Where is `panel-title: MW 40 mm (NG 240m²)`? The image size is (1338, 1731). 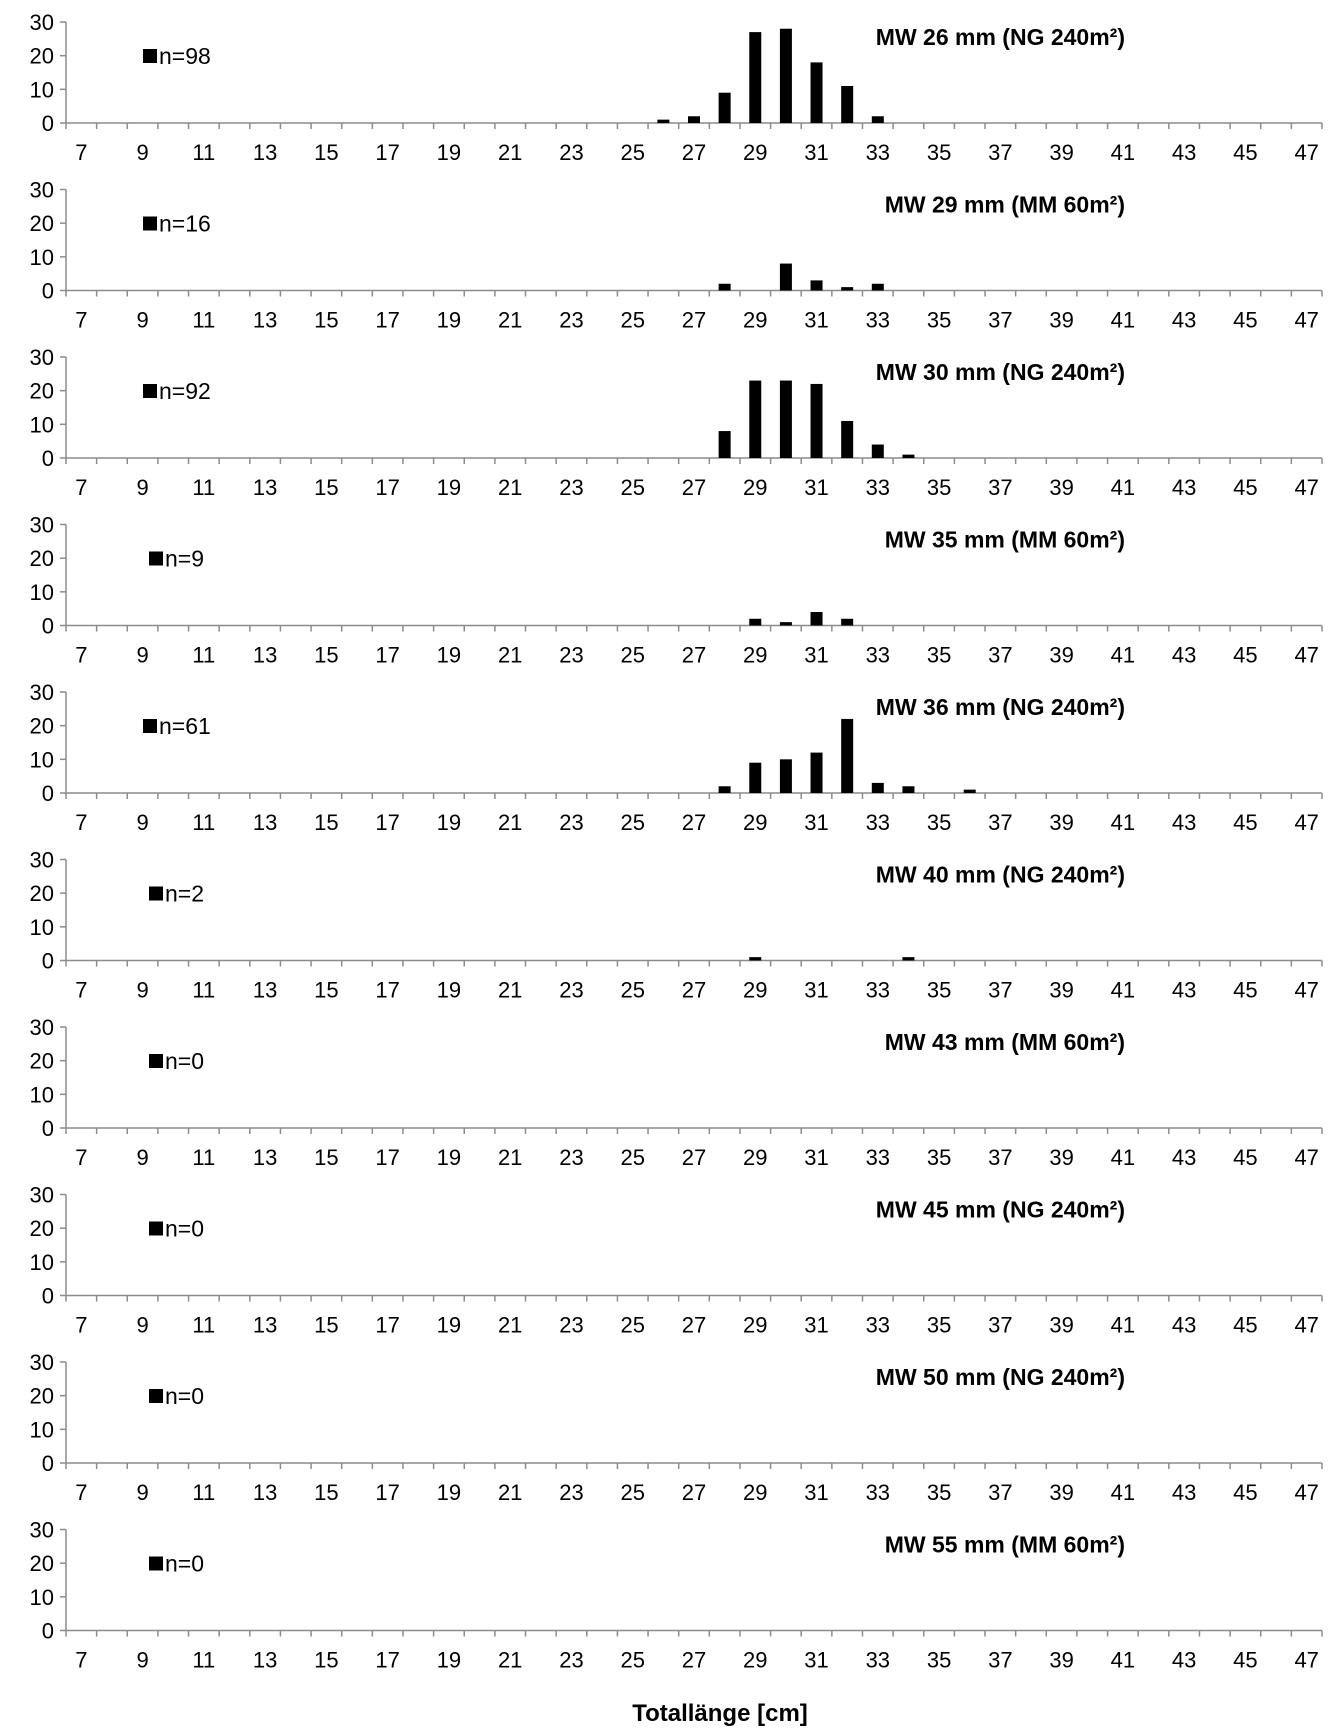 panel-title: MW 40 mm (NG 240m²) is located at coordinates (1000, 875).